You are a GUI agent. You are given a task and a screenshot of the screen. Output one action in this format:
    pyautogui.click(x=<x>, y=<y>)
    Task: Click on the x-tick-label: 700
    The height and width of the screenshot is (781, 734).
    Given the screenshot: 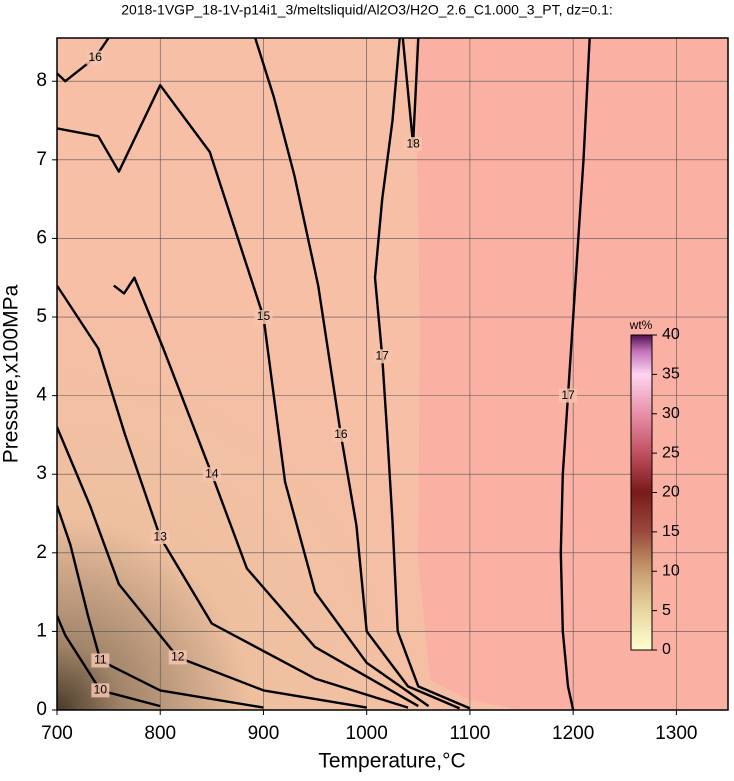 What is the action you would take?
    pyautogui.click(x=57, y=733)
    